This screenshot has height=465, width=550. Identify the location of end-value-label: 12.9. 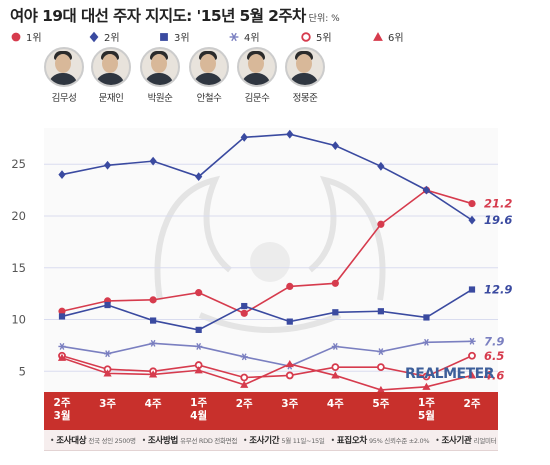
(498, 290).